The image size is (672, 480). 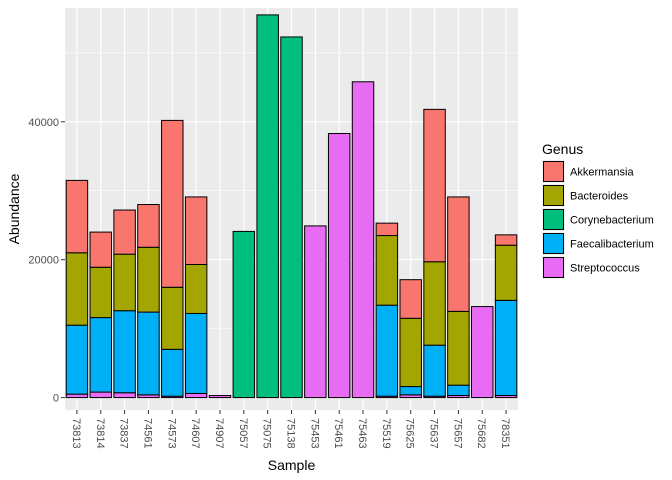 What do you see at coordinates (147, 433) in the screenshot?
I see `x-tick-label: 74561` at bounding box center [147, 433].